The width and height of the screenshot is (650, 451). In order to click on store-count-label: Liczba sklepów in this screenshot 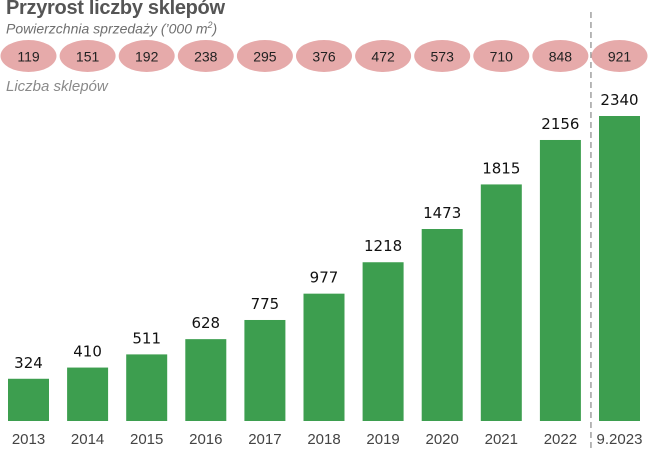, I will do `click(57, 86)`.